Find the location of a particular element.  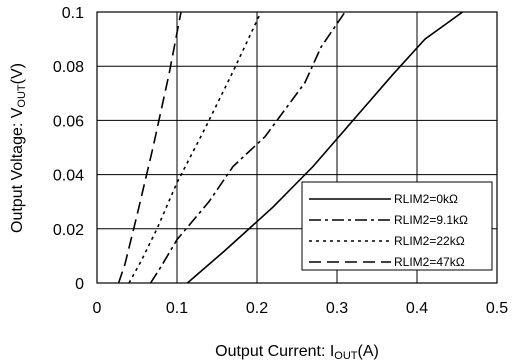

x-axis-title: Output Current: IOUT(A) is located at coordinates (297, 352).